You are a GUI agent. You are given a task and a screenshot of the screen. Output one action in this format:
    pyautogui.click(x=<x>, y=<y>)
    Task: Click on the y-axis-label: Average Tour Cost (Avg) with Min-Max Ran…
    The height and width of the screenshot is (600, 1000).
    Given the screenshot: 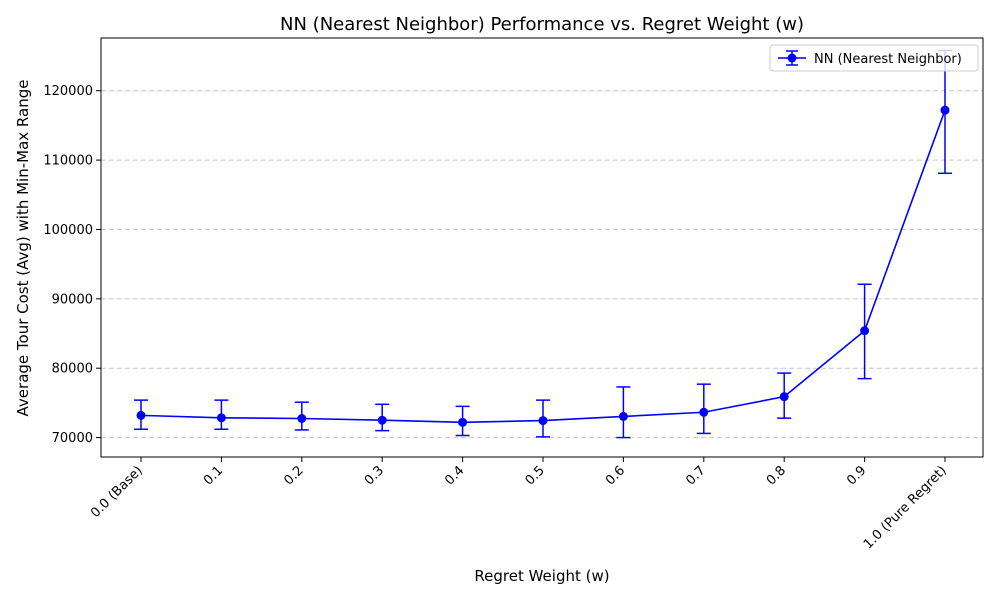 What is the action you would take?
    pyautogui.click(x=23, y=248)
    